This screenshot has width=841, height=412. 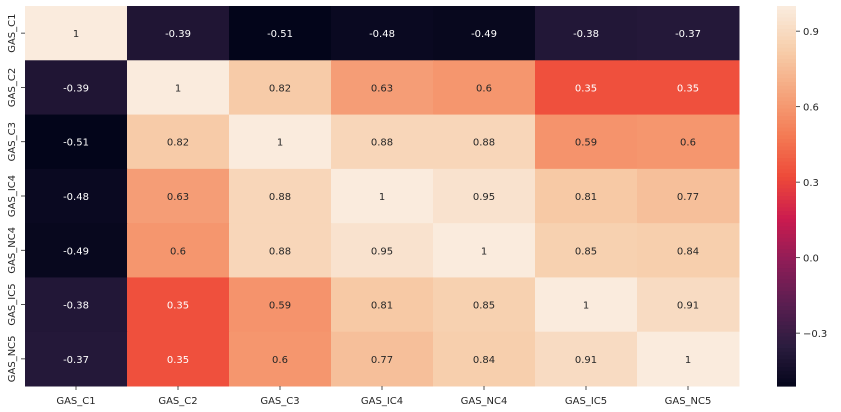 What do you see at coordinates (178, 360) in the screenshot?
I see `cell-value-label: 0.35` at bounding box center [178, 360].